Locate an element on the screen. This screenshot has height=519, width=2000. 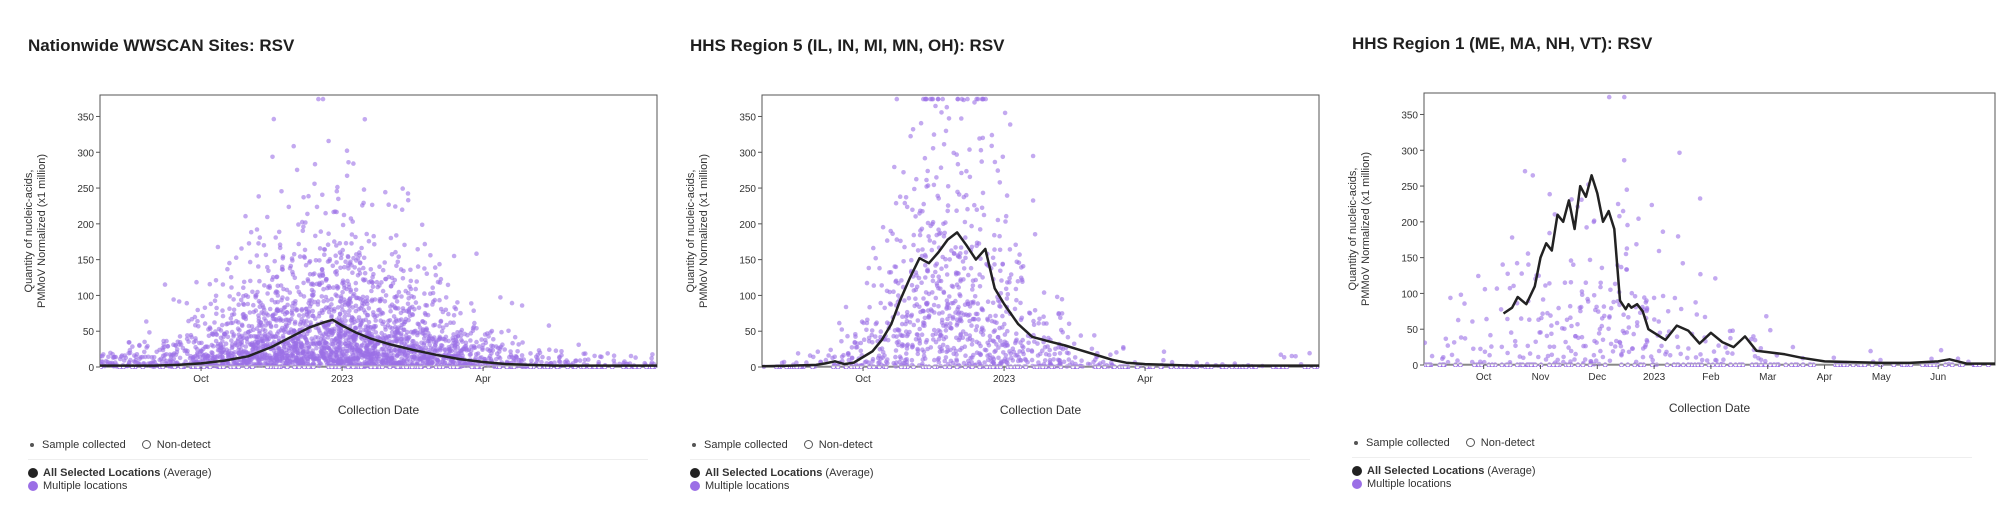
legend-avg-label: All Selected Locations is located at coordinates (102, 472).